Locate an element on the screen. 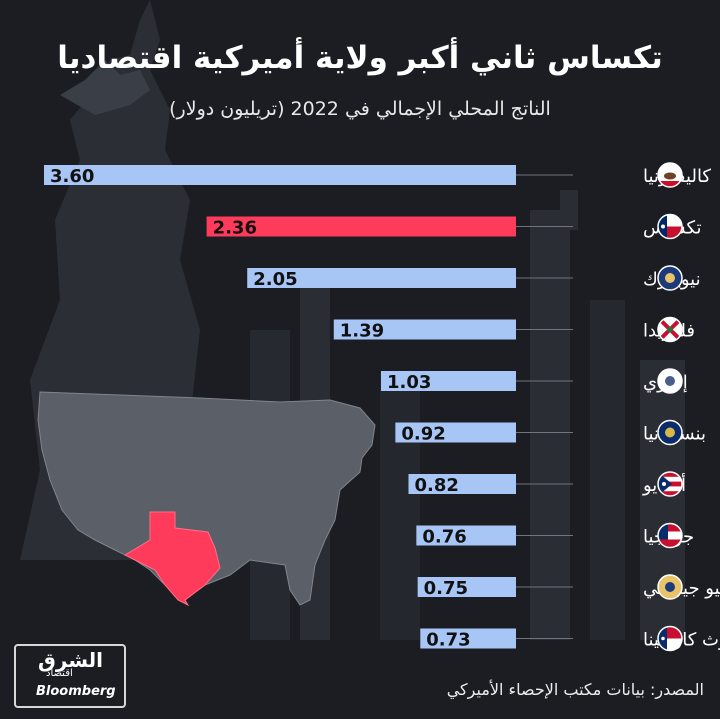 This screenshot has height=719, width=720. bar-value-label: 2.05 is located at coordinates (275, 279).